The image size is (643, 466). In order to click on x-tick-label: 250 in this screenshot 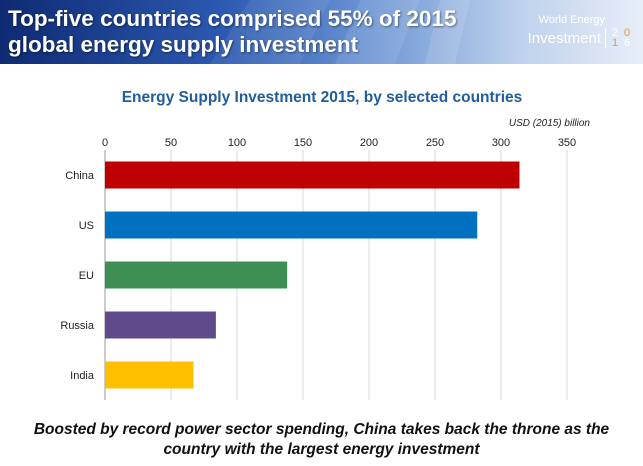, I will do `click(435, 143)`.